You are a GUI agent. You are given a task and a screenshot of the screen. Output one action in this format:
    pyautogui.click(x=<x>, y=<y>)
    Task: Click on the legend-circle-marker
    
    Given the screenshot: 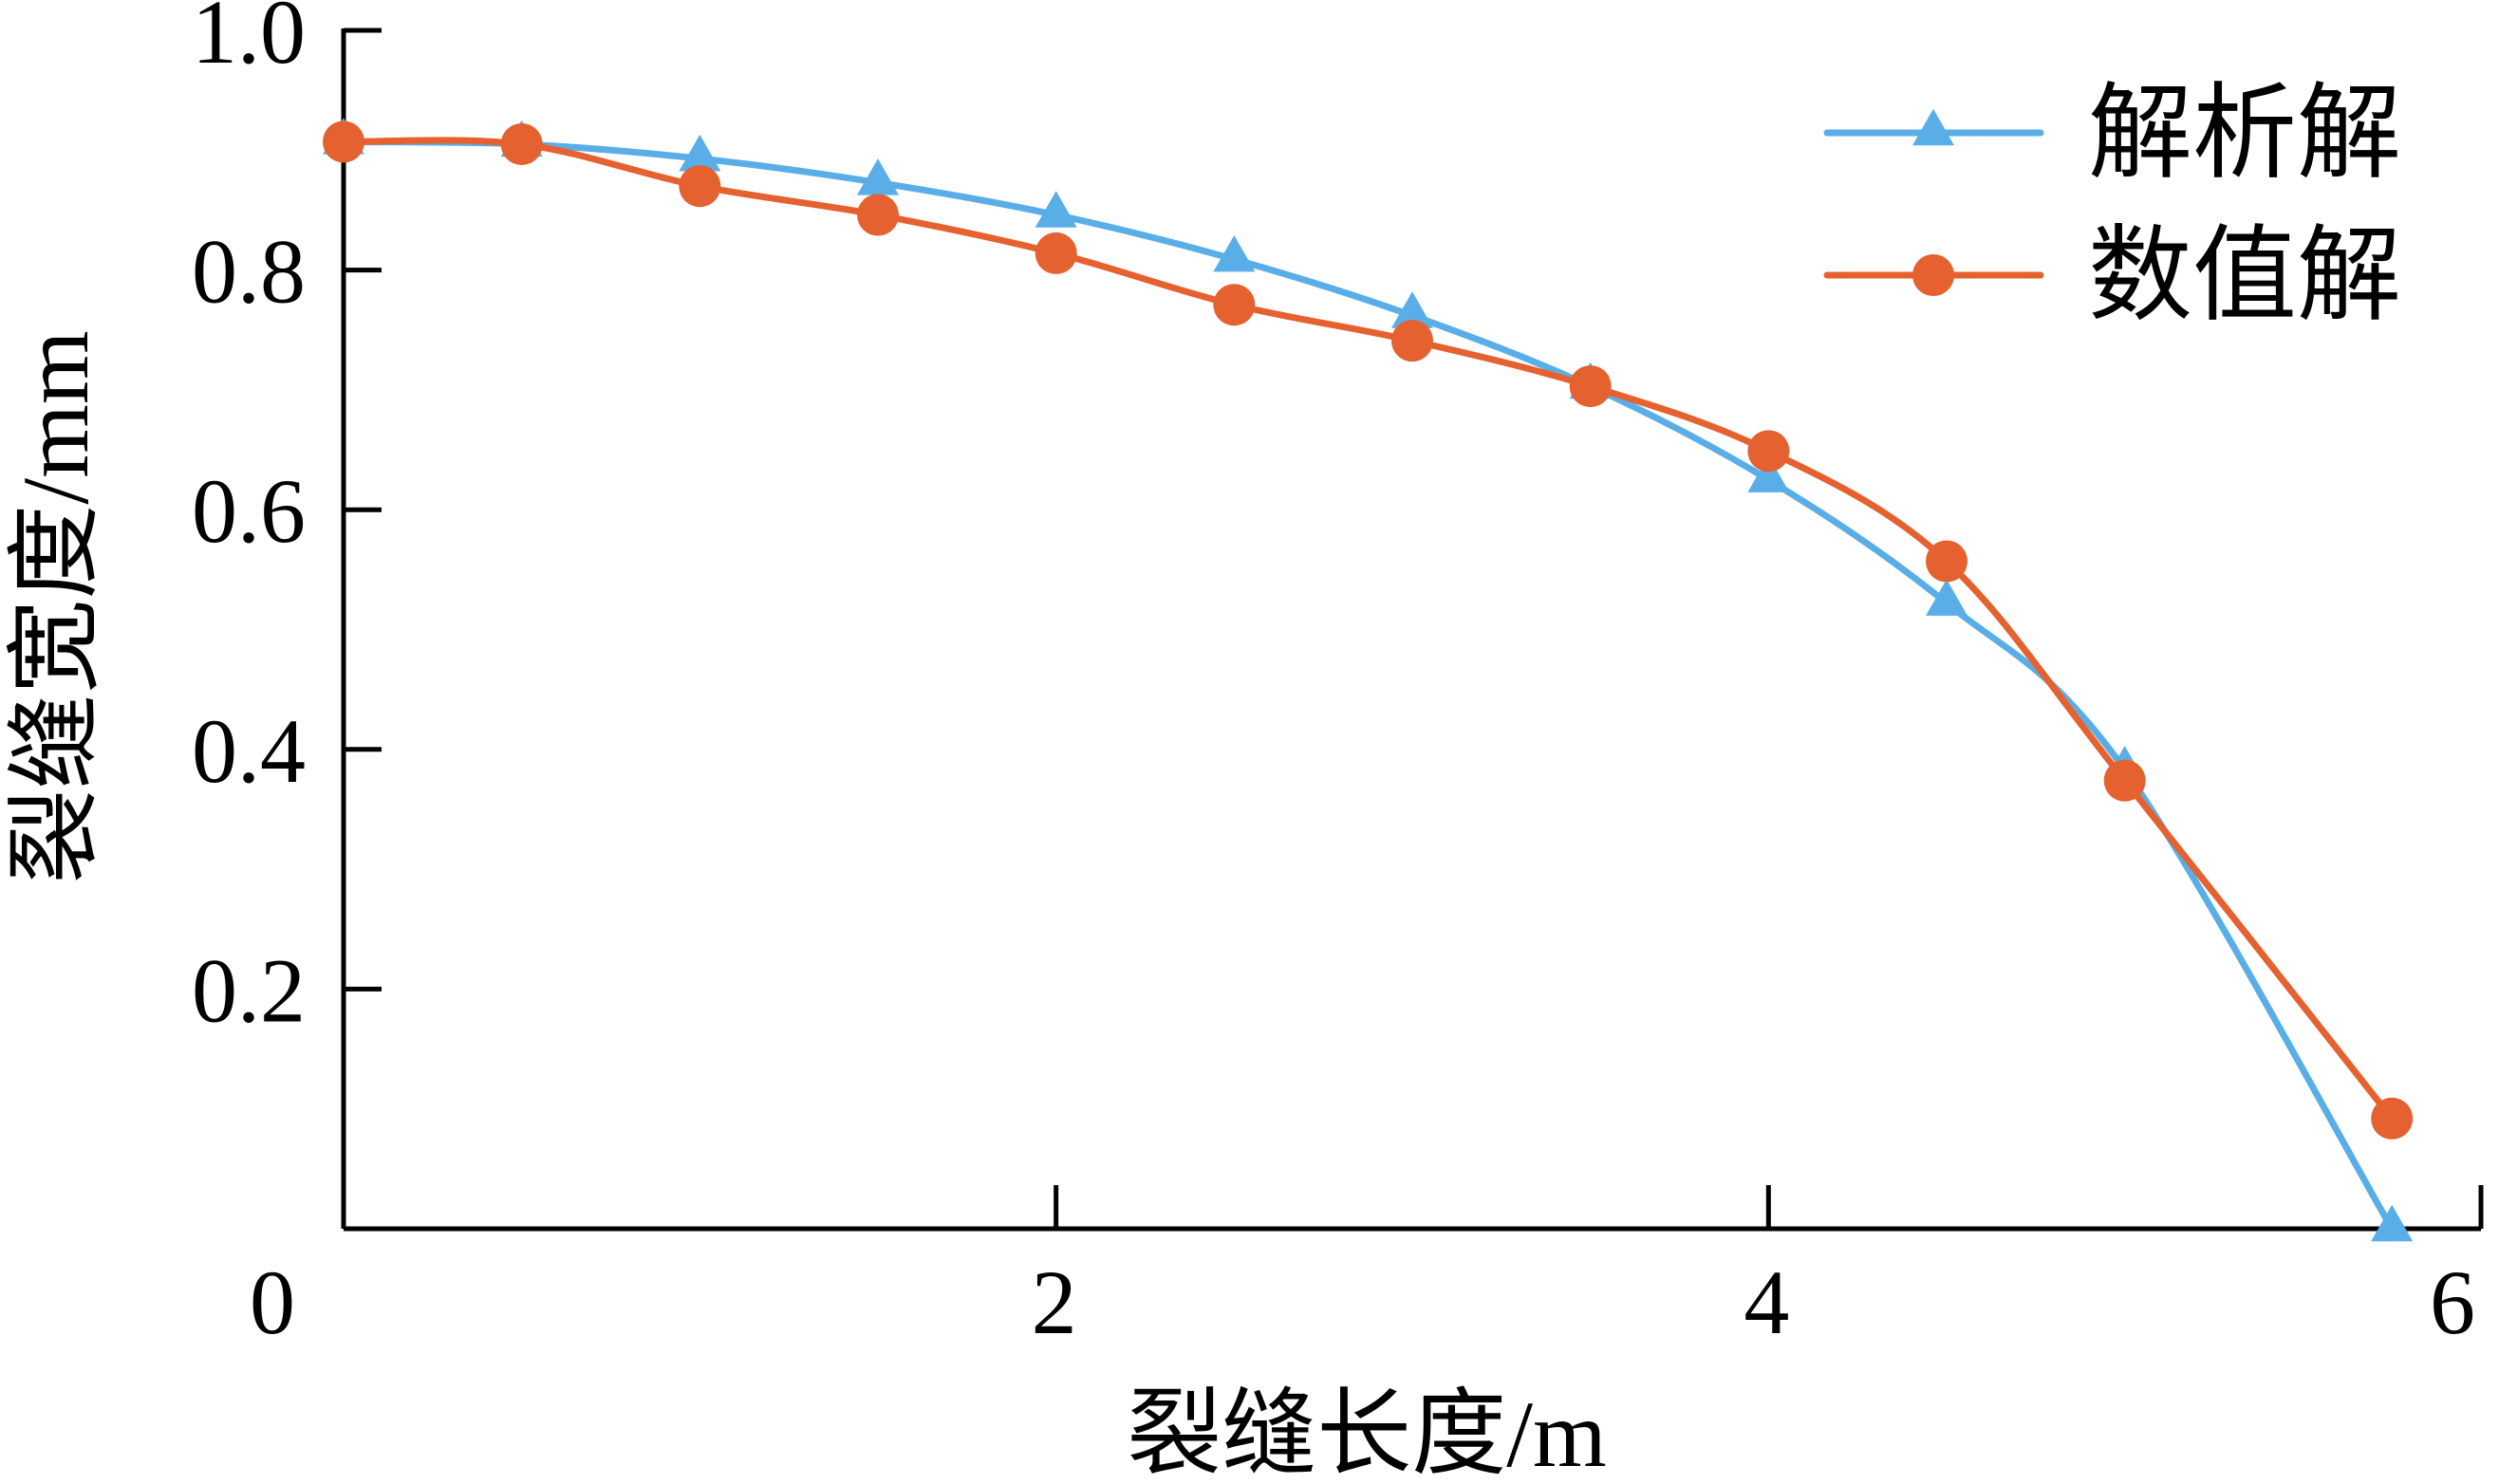 What is the action you would take?
    pyautogui.click(x=1933, y=275)
    